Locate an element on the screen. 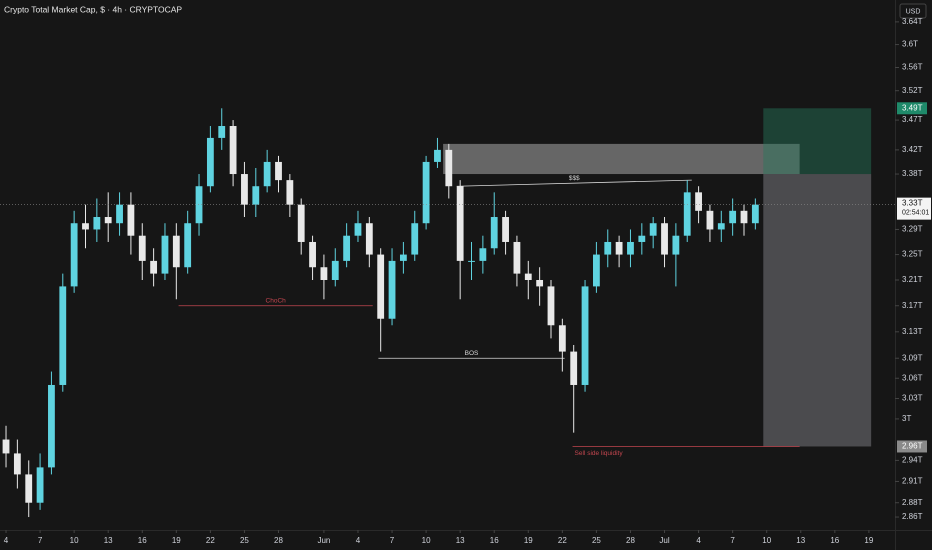 This screenshot has height=550, width=932. y-tick-label: 3.17T is located at coordinates (912, 305).